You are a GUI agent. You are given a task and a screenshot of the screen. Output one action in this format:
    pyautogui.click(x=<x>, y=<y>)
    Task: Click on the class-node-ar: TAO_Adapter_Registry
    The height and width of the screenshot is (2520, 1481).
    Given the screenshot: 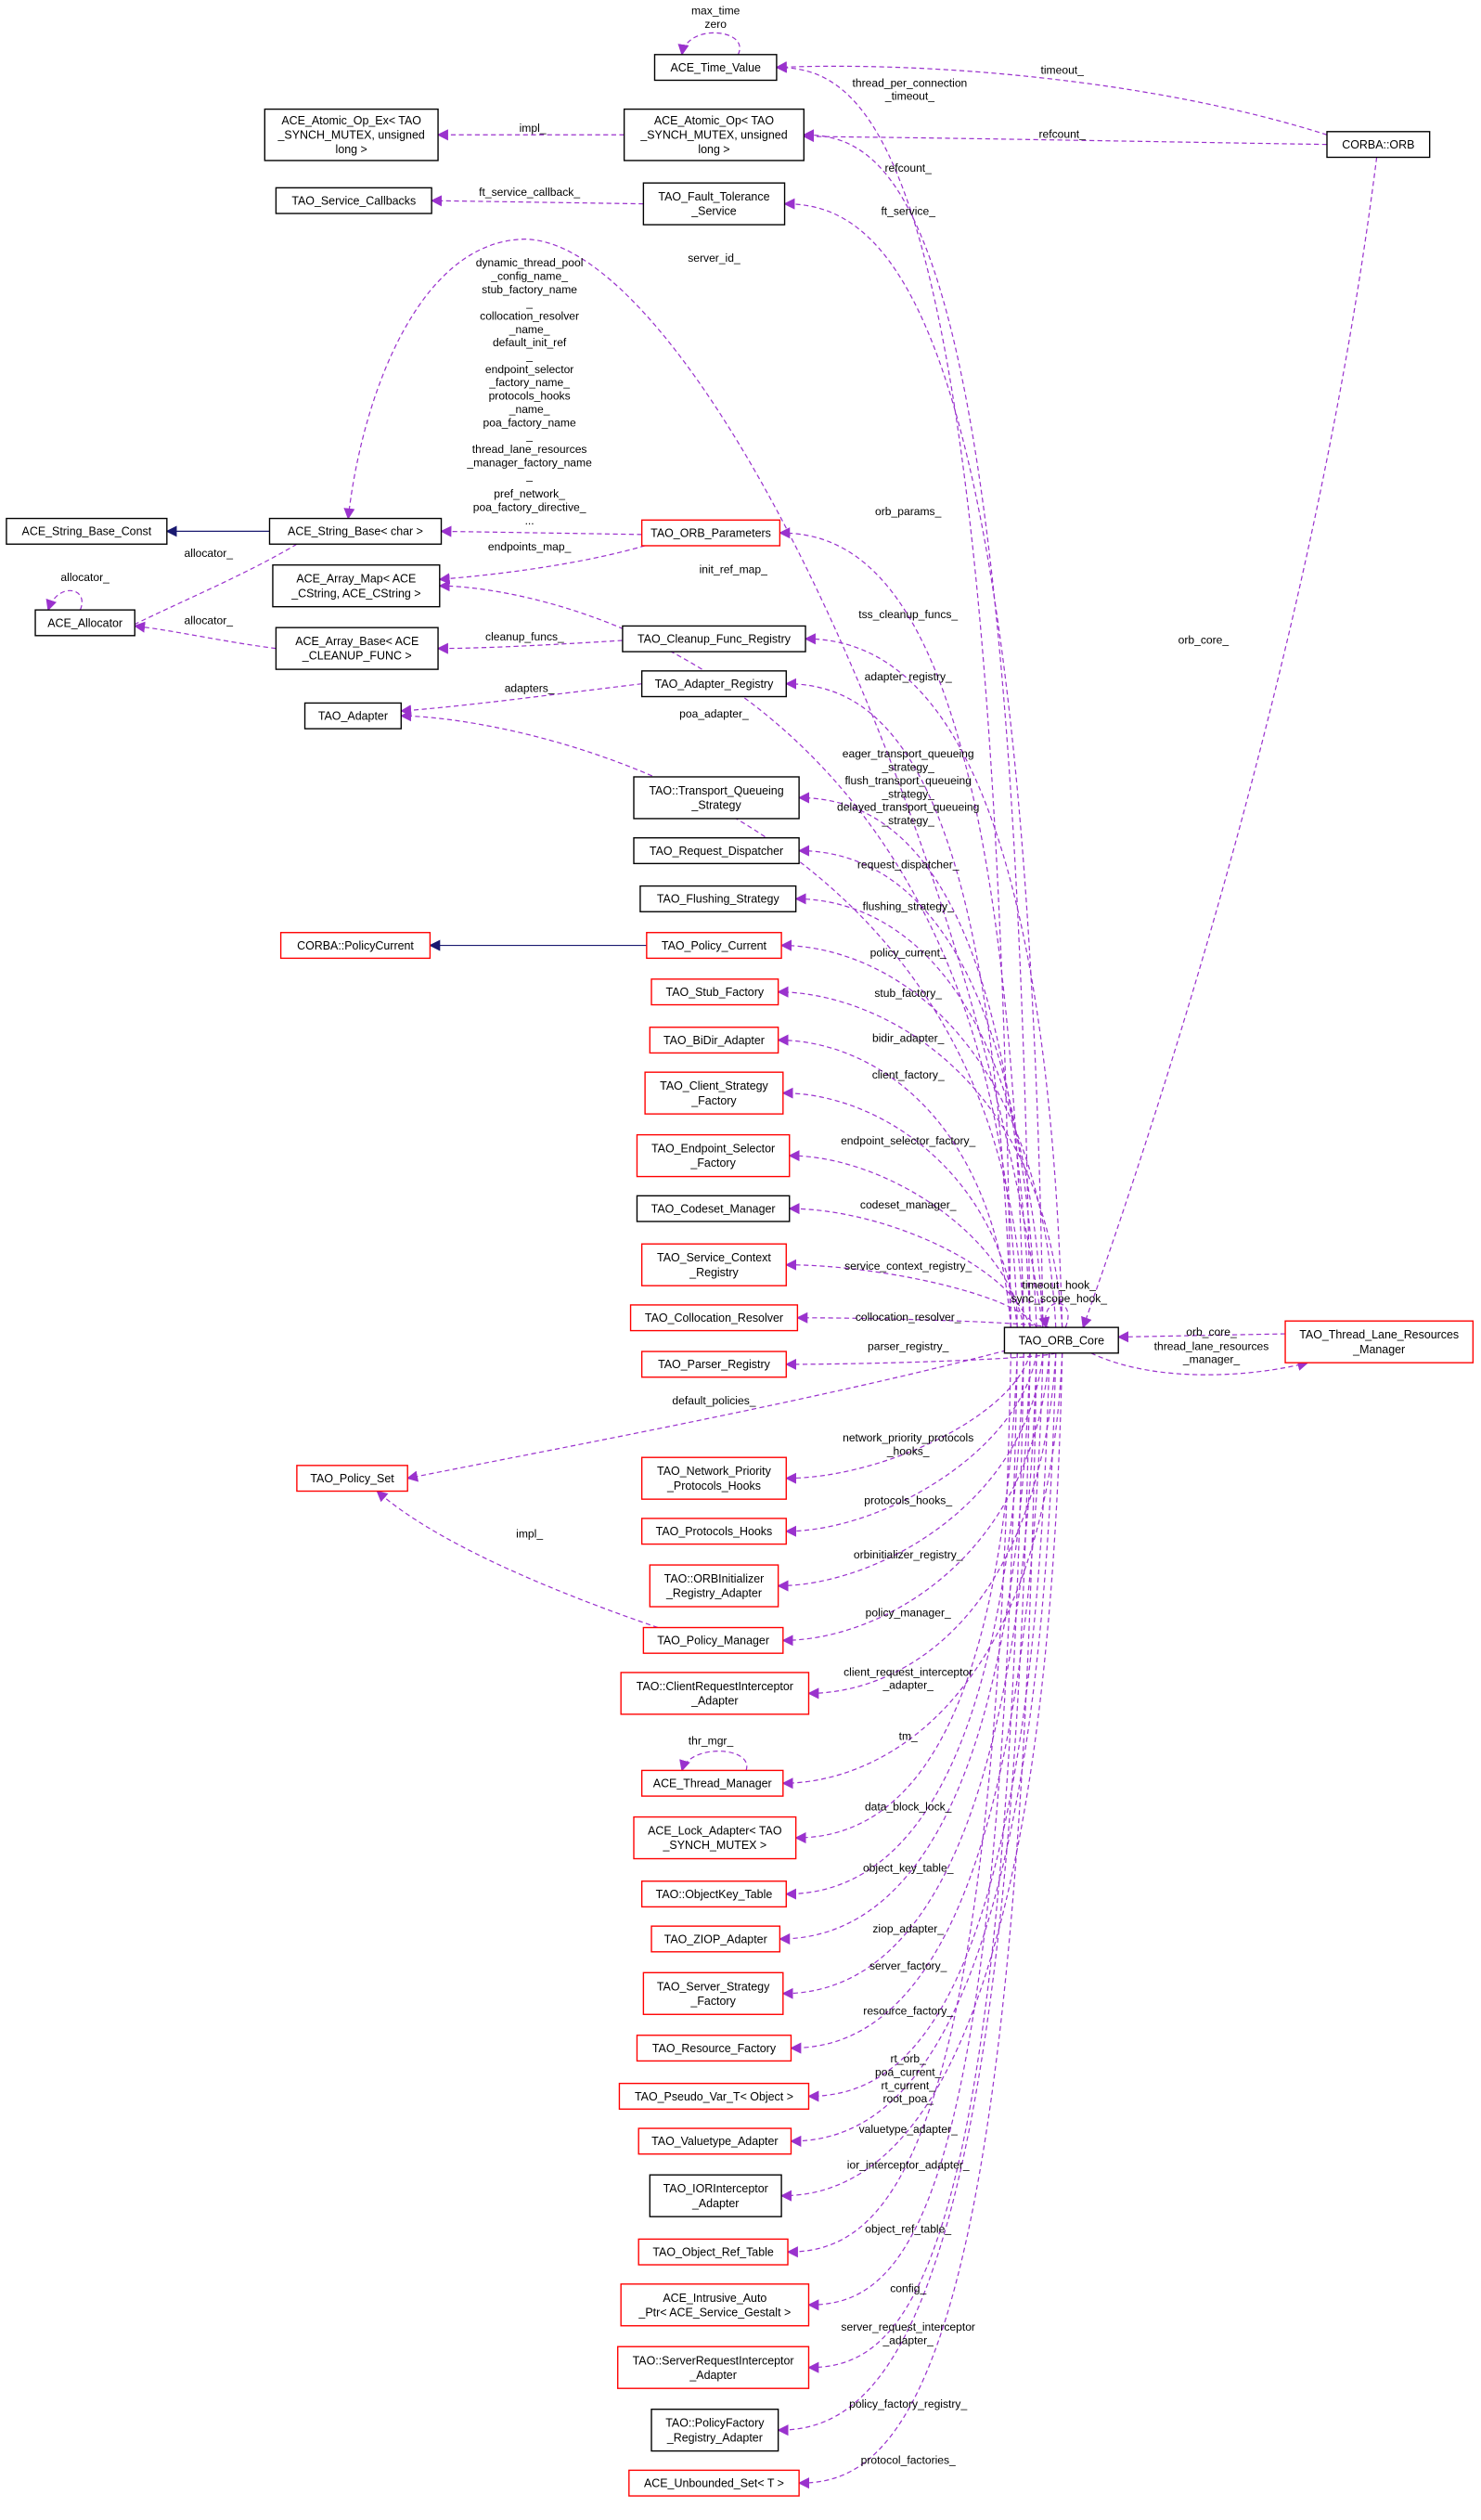 What is the action you would take?
    pyautogui.click(x=713, y=684)
    